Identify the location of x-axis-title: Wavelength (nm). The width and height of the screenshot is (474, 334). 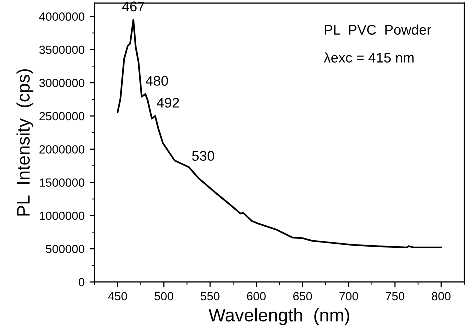
(279, 317).